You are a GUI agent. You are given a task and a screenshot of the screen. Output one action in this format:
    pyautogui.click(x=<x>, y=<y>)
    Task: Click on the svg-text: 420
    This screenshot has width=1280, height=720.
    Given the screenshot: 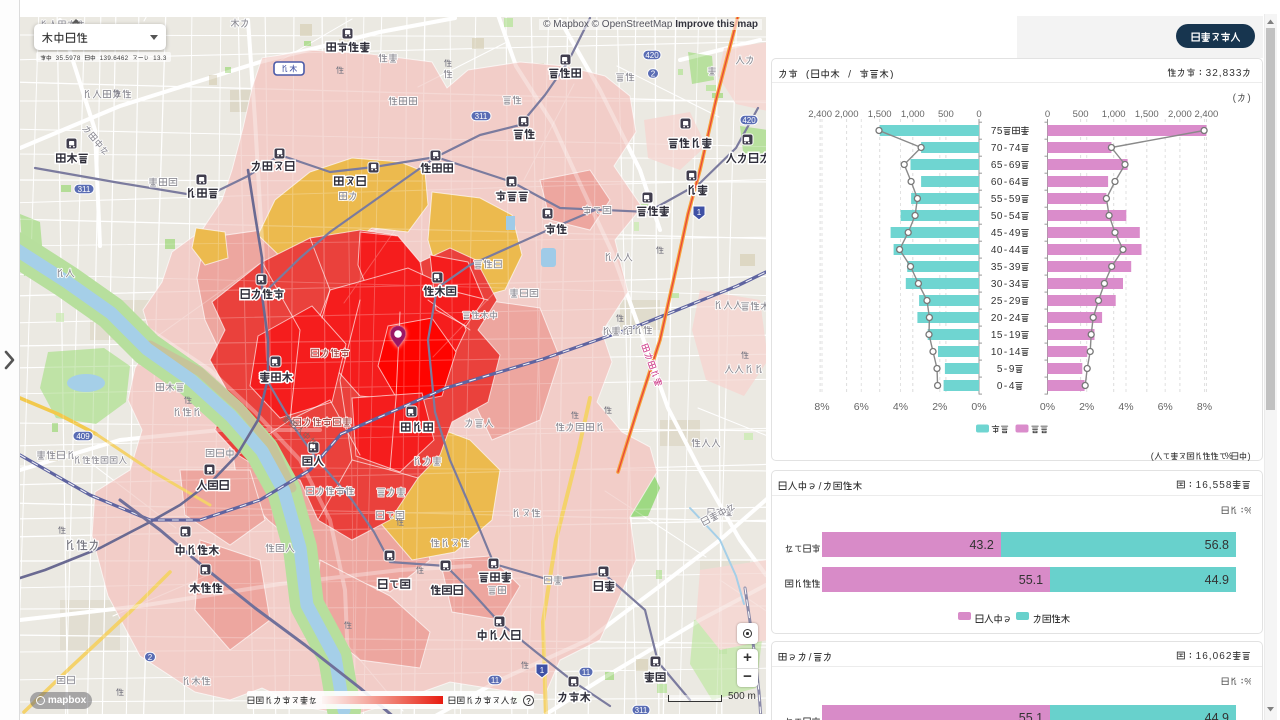 What is the action you would take?
    pyautogui.click(x=652, y=55)
    